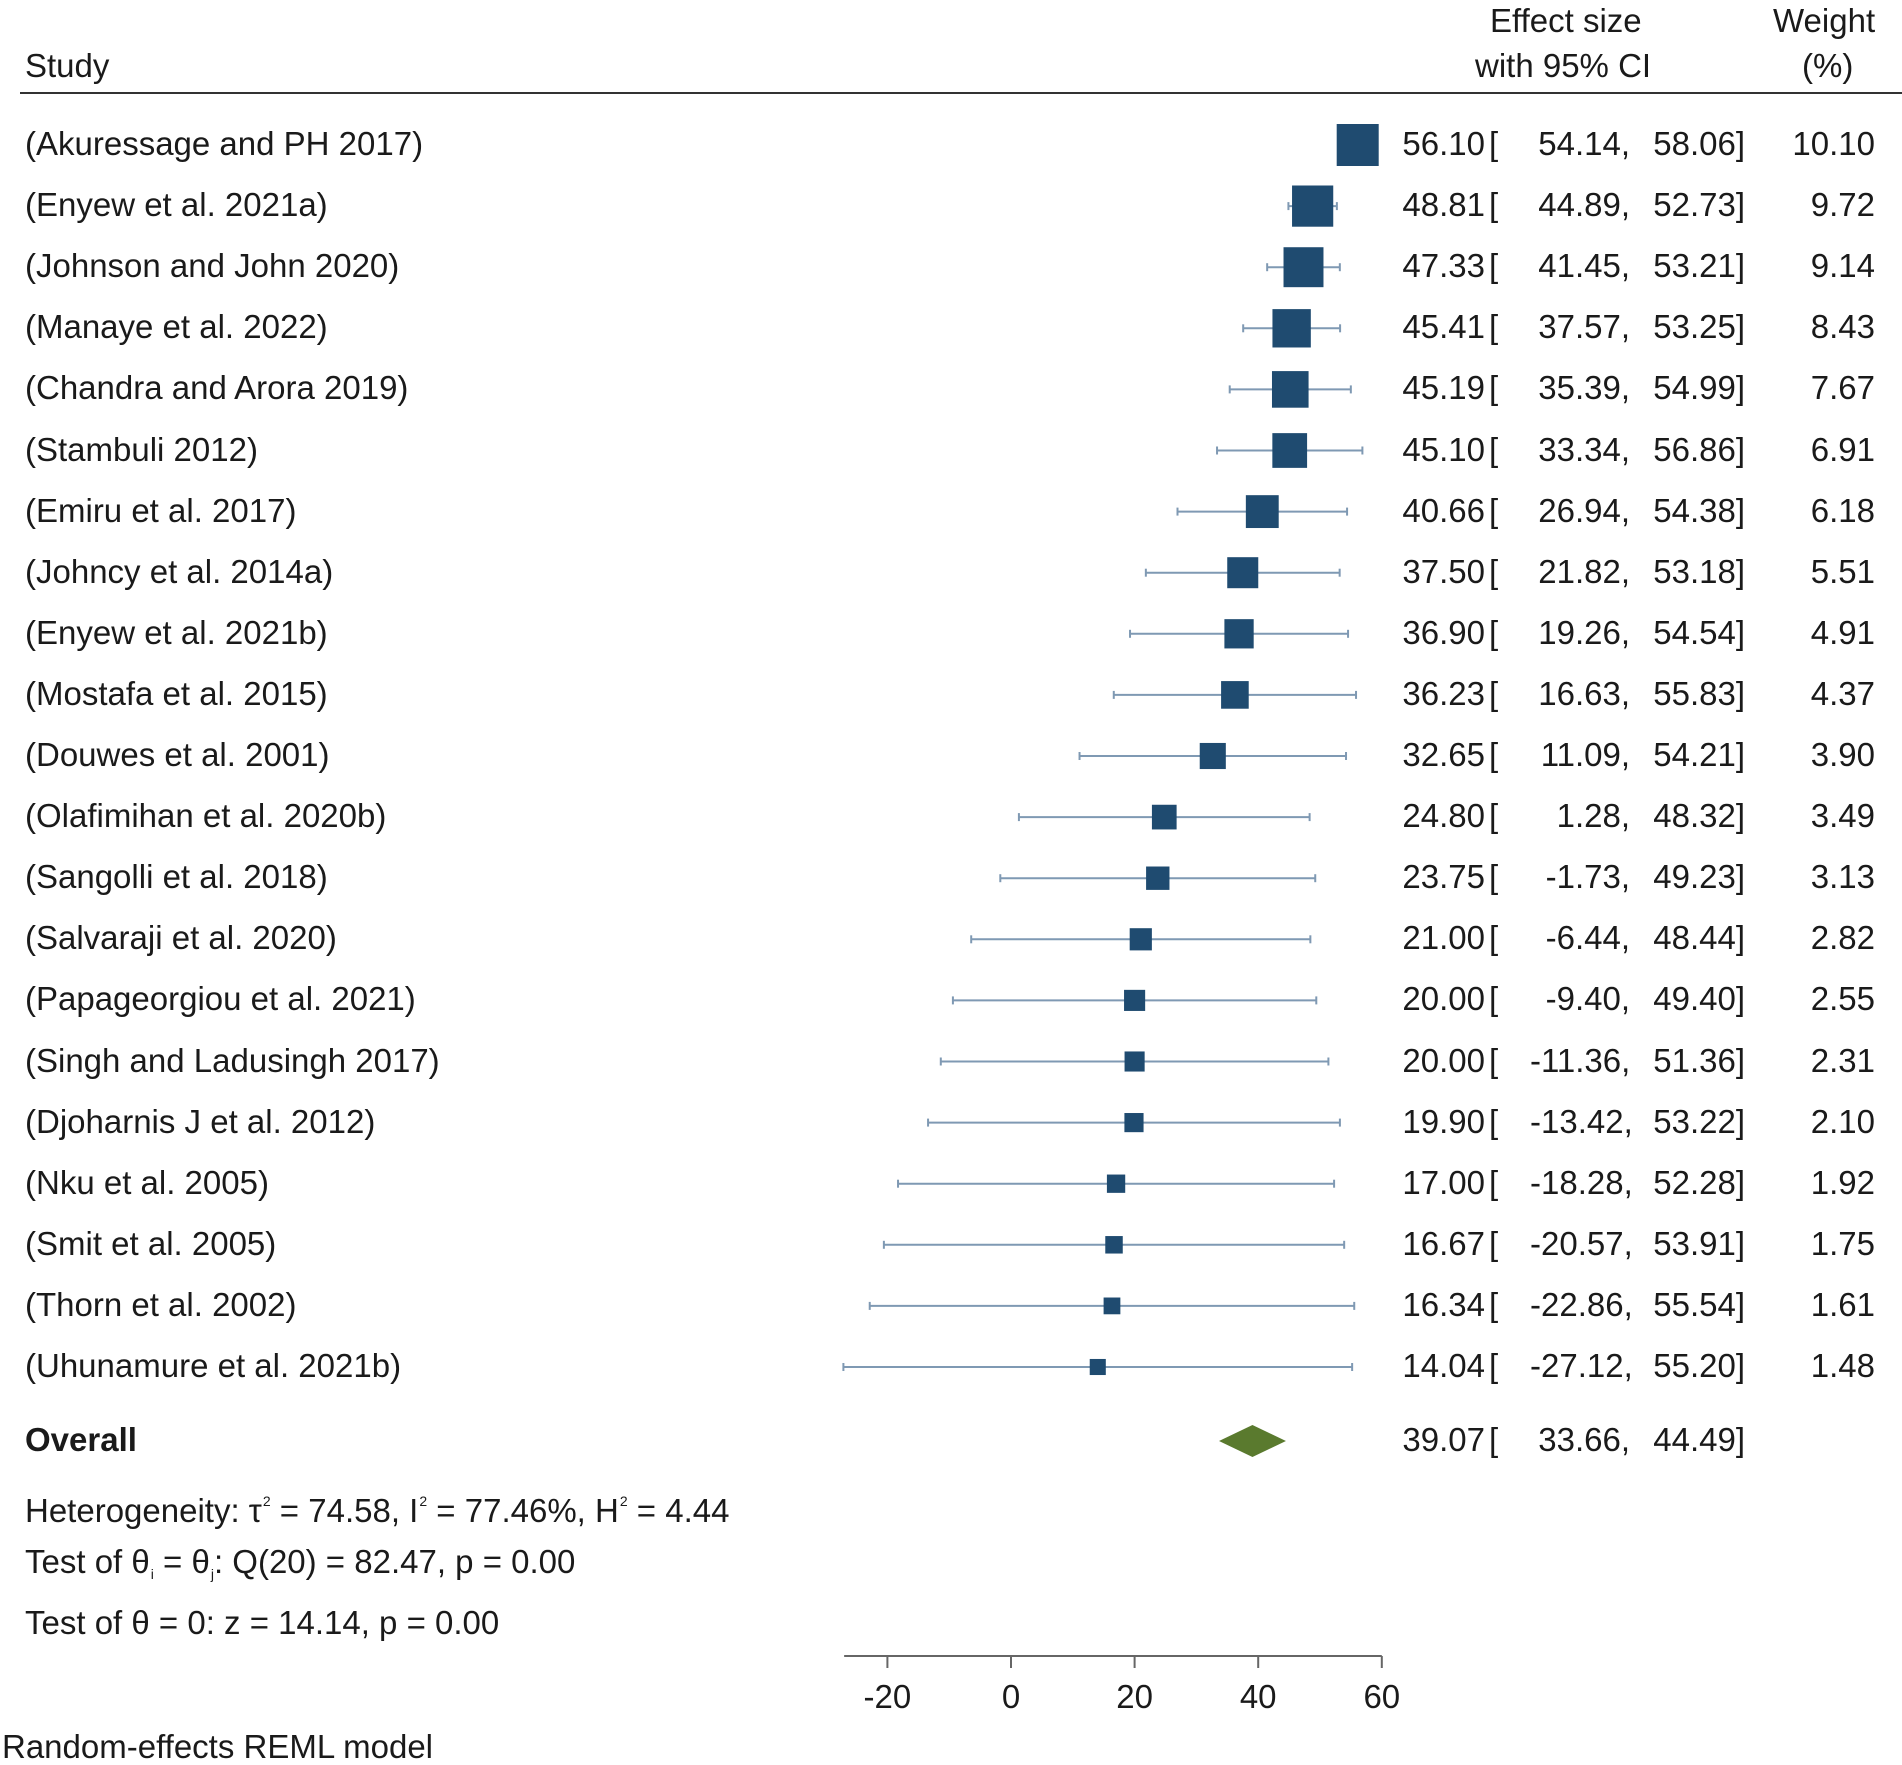 This screenshot has height=1765, width=1902. Describe the element at coordinates (1494, 1439) in the screenshot. I see `overall-bracket: [` at that location.